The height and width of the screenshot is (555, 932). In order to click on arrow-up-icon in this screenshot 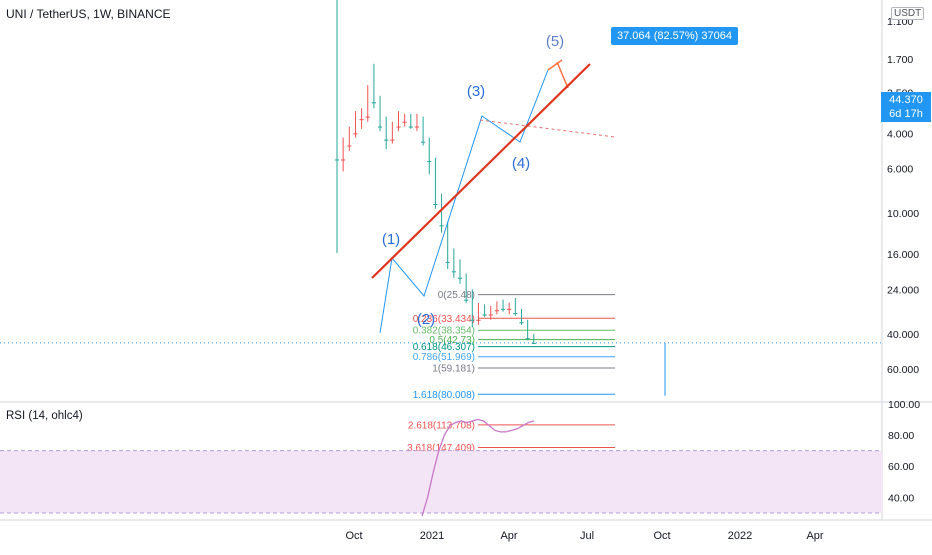, I will do `click(555, 65)`.